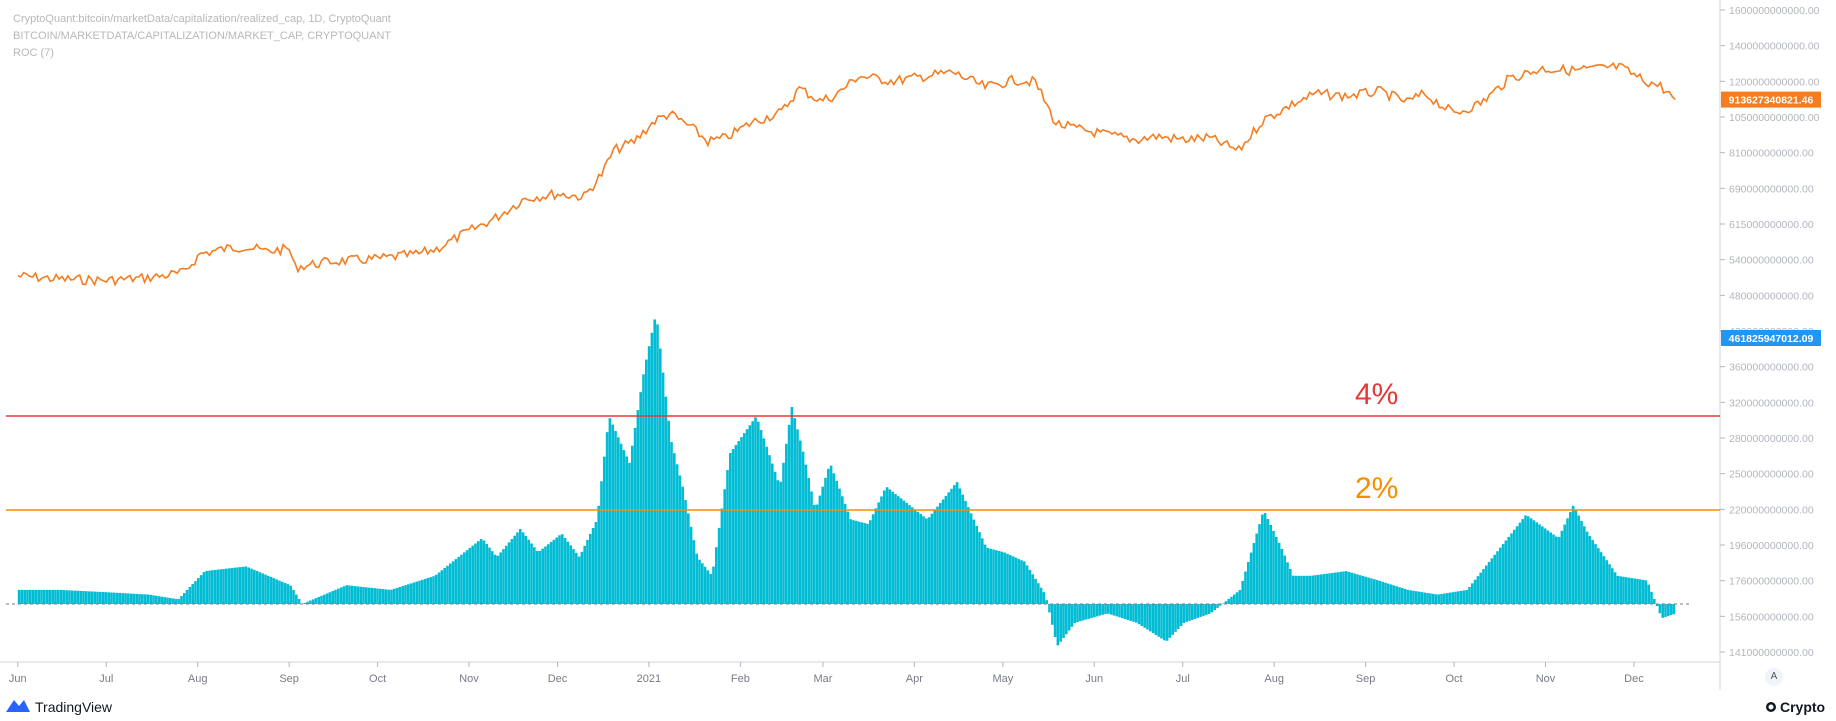 The width and height of the screenshot is (1836, 721). What do you see at coordinates (1771, 296) in the screenshot?
I see `price-axis-label: 480000000000.00` at bounding box center [1771, 296].